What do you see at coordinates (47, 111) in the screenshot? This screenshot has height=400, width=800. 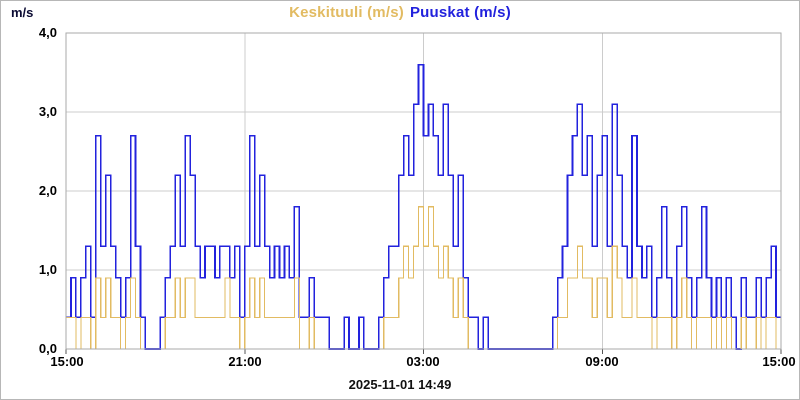 I see `y-tick-label-3: 3,0` at bounding box center [47, 111].